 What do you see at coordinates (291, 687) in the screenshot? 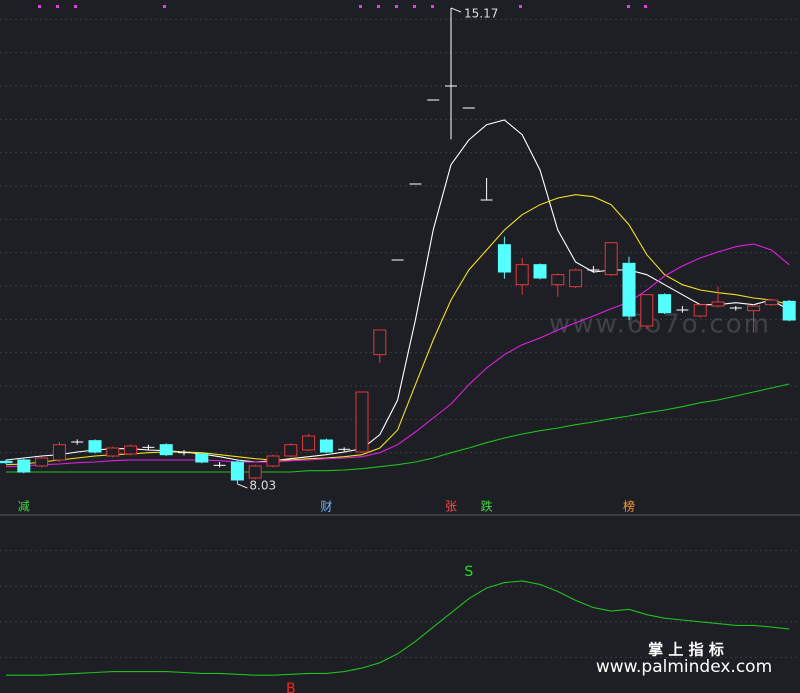
I see `signal: B` at bounding box center [291, 687].